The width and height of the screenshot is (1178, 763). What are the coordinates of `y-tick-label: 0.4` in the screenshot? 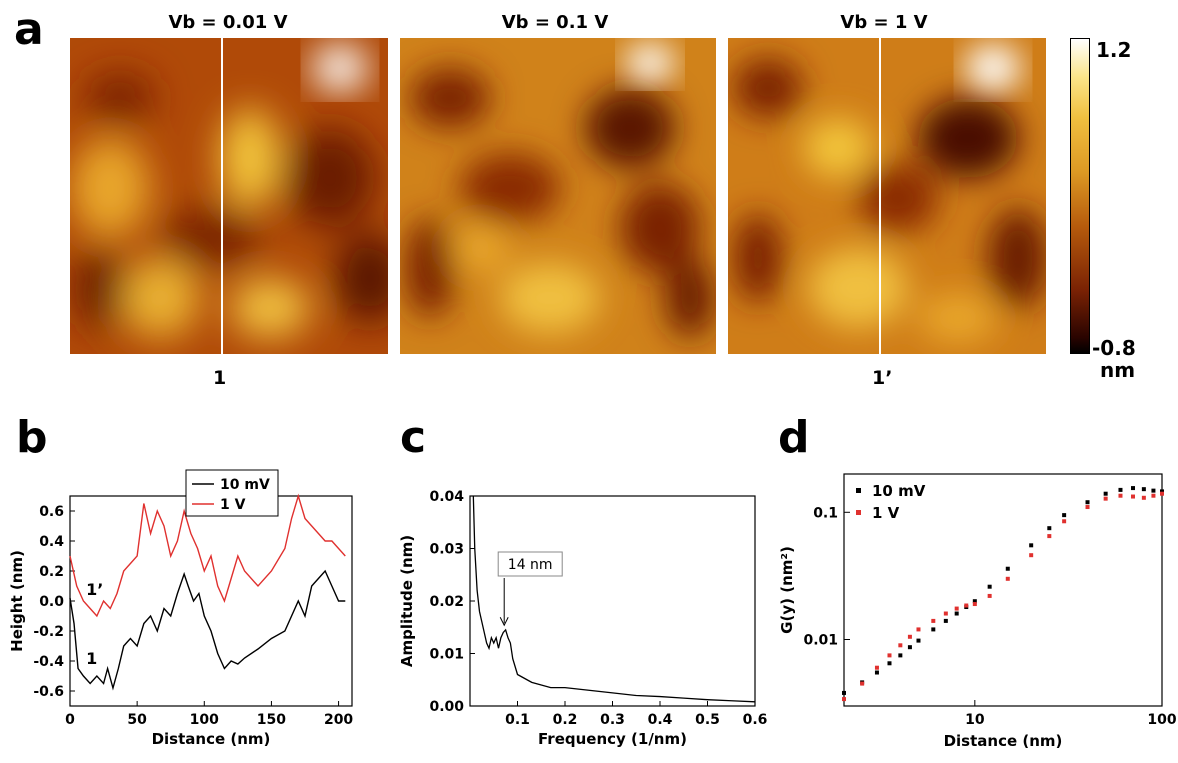 It's located at (51, 542).